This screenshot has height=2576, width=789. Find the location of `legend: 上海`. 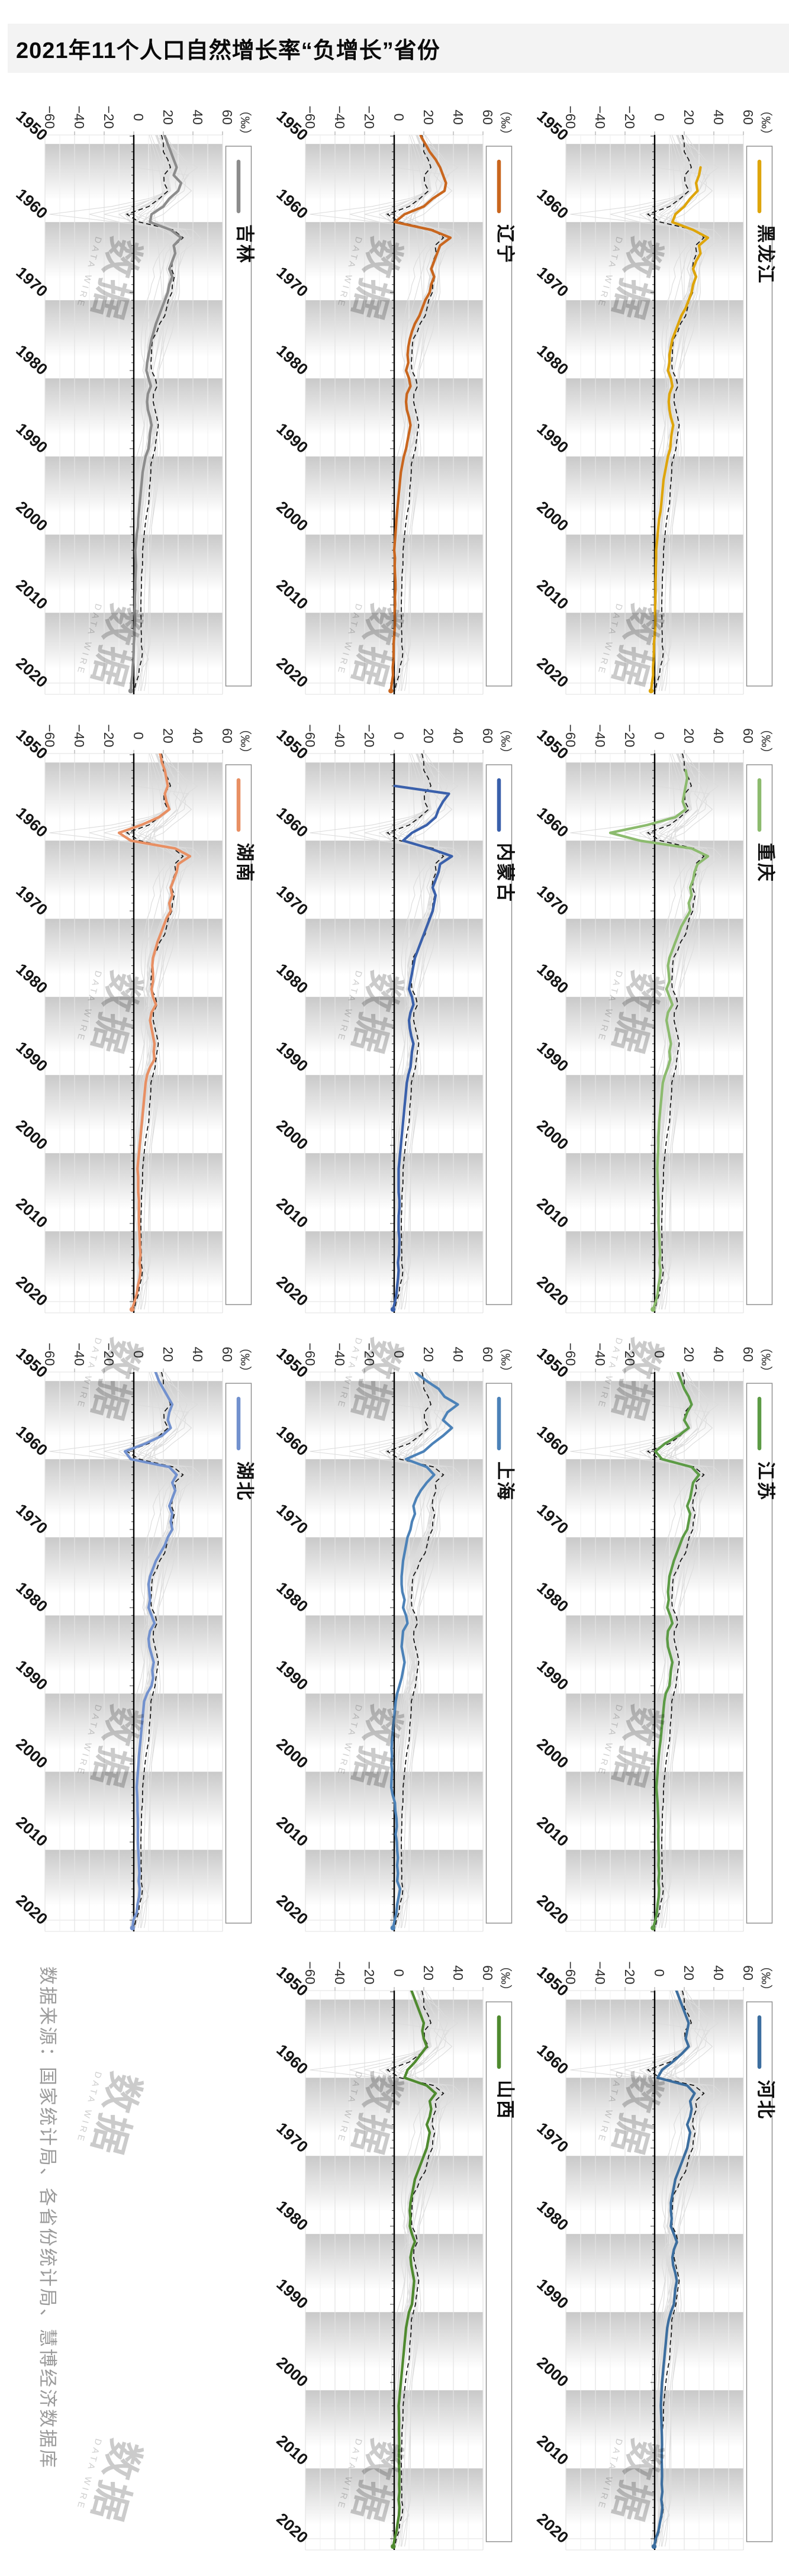

legend: 上海 is located at coordinates (500, 1654).